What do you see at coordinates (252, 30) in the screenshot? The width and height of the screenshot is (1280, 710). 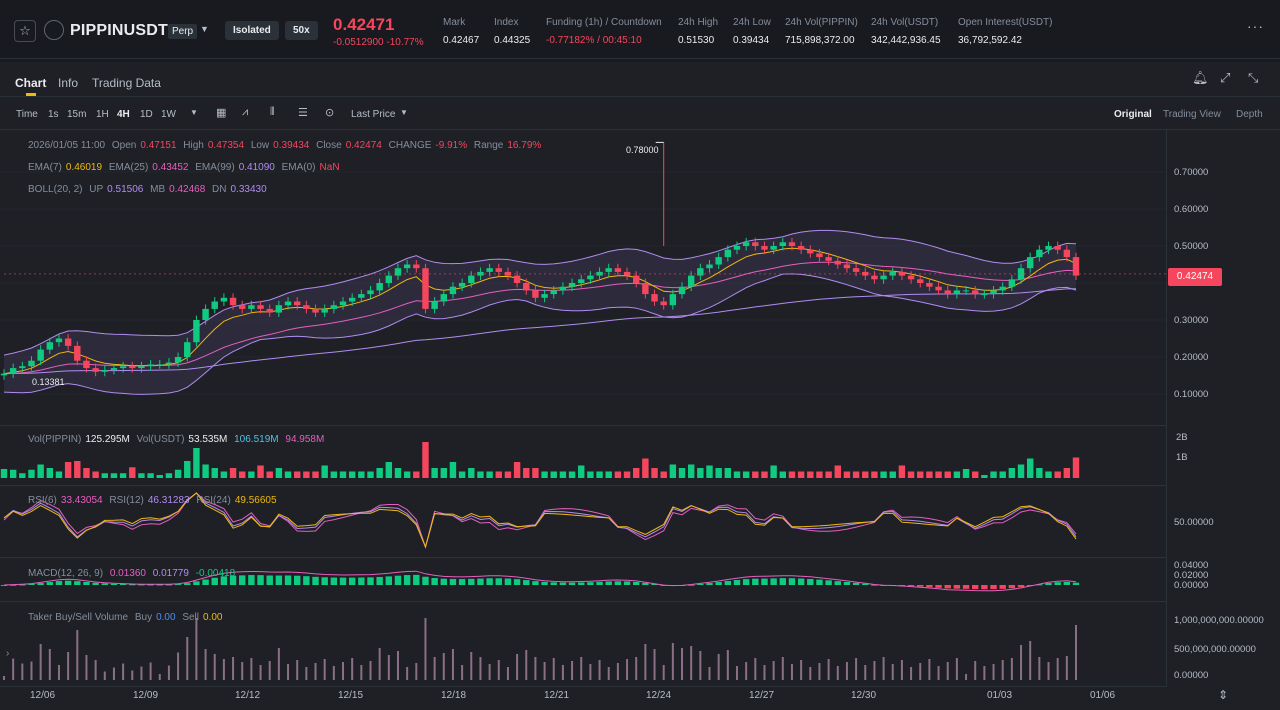 I see `margin-mode-button: Isolated` at bounding box center [252, 30].